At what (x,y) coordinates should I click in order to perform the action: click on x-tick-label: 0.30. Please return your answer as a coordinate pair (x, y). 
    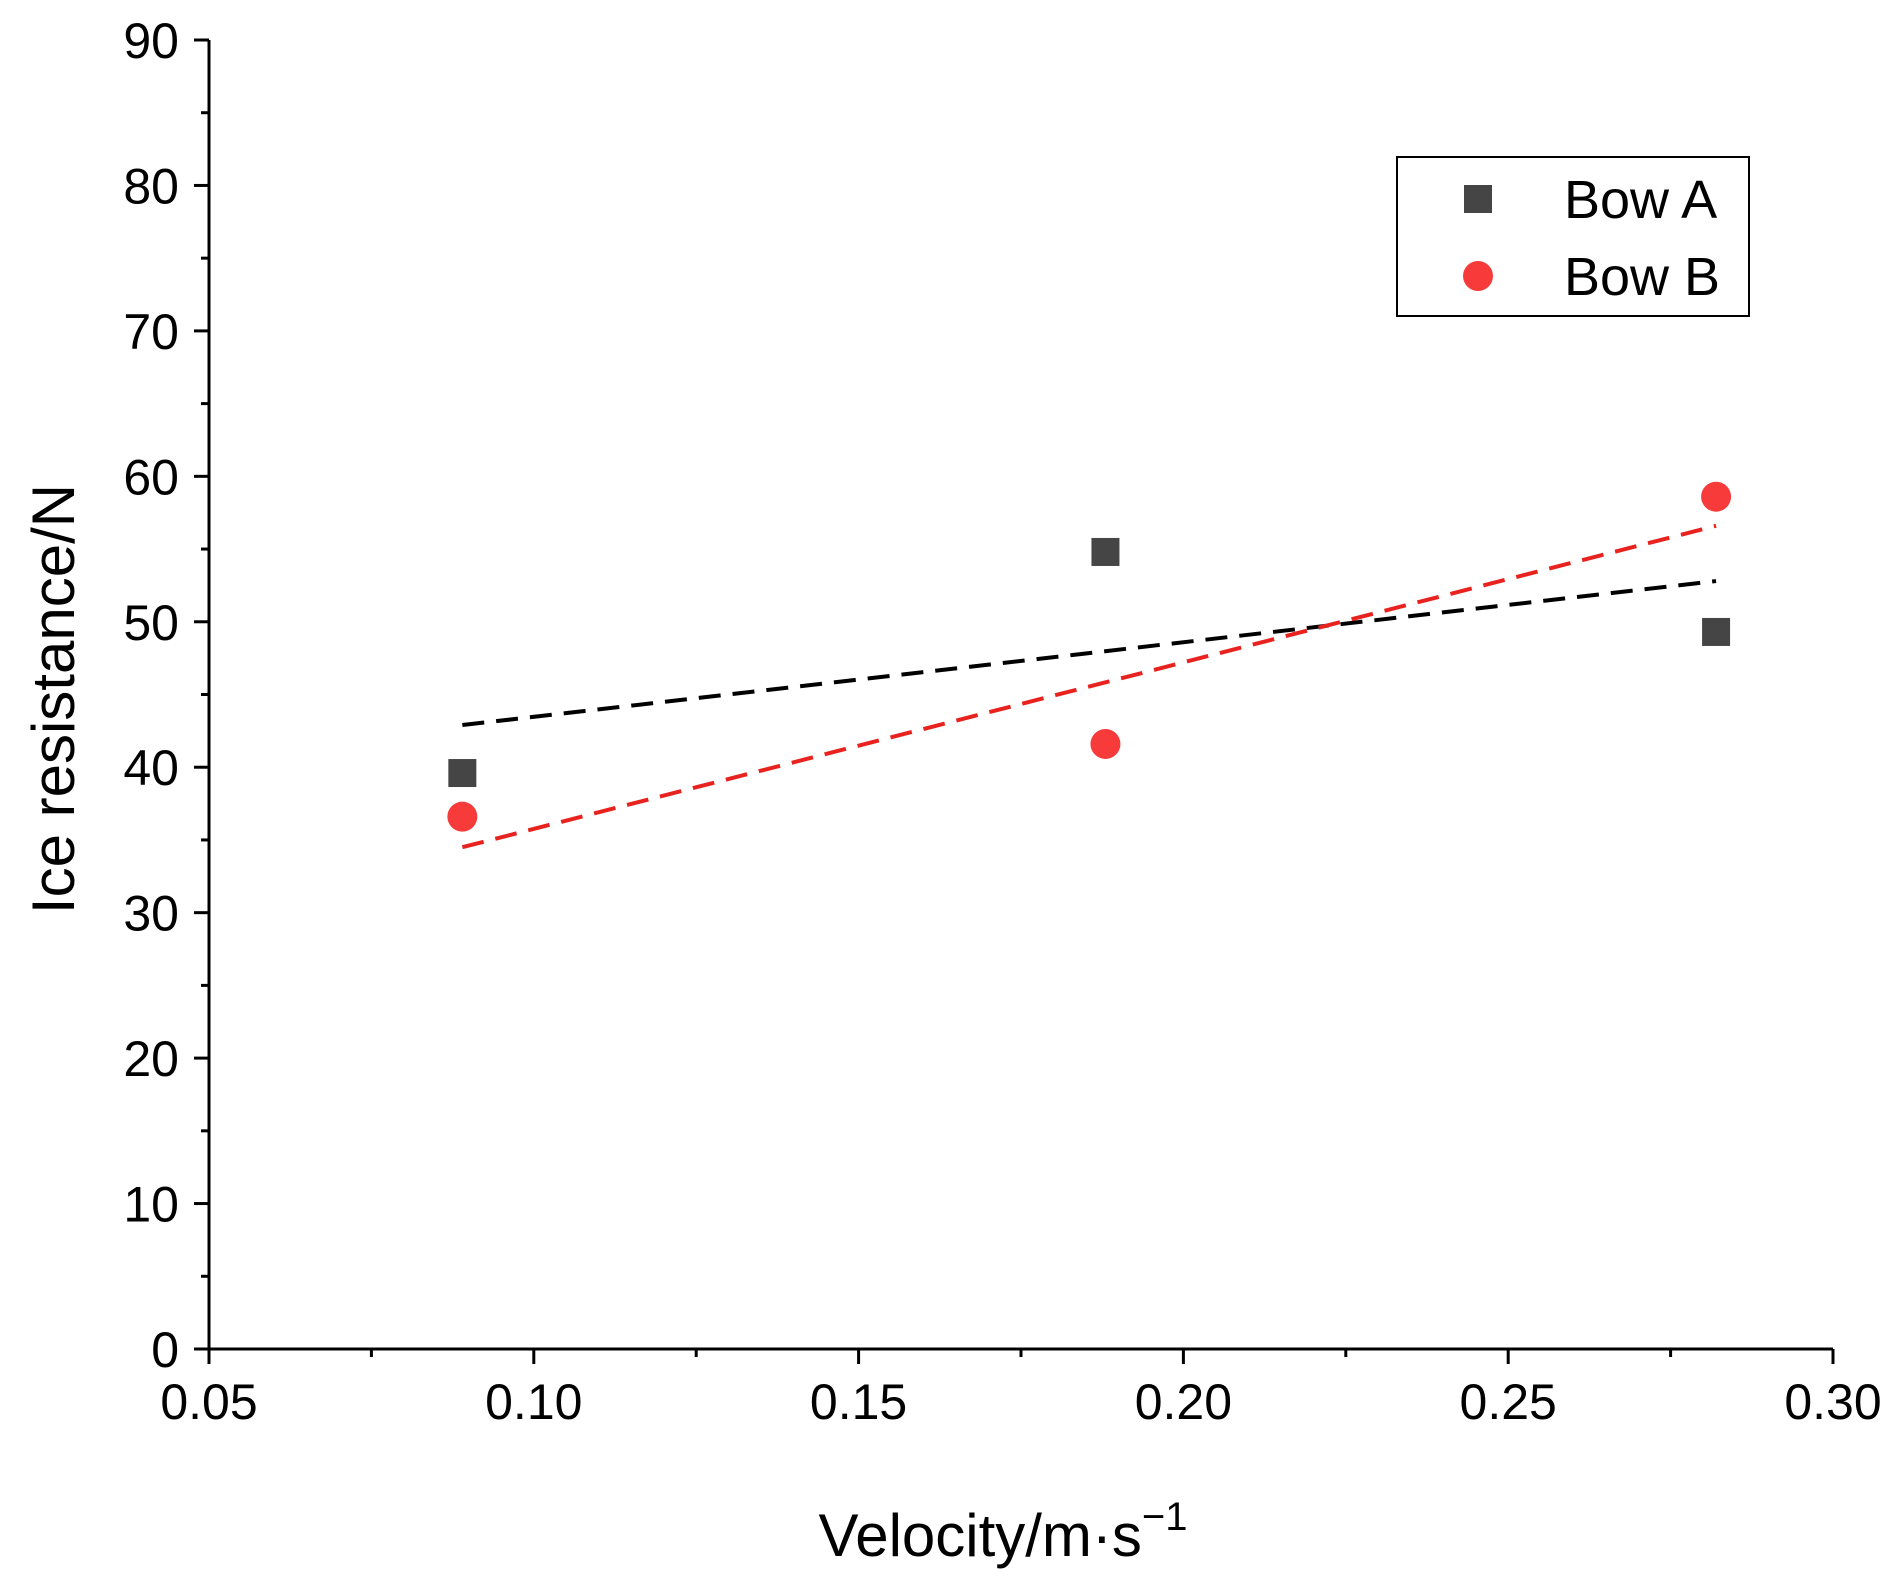
    Looking at the image, I should click on (1832, 1402).